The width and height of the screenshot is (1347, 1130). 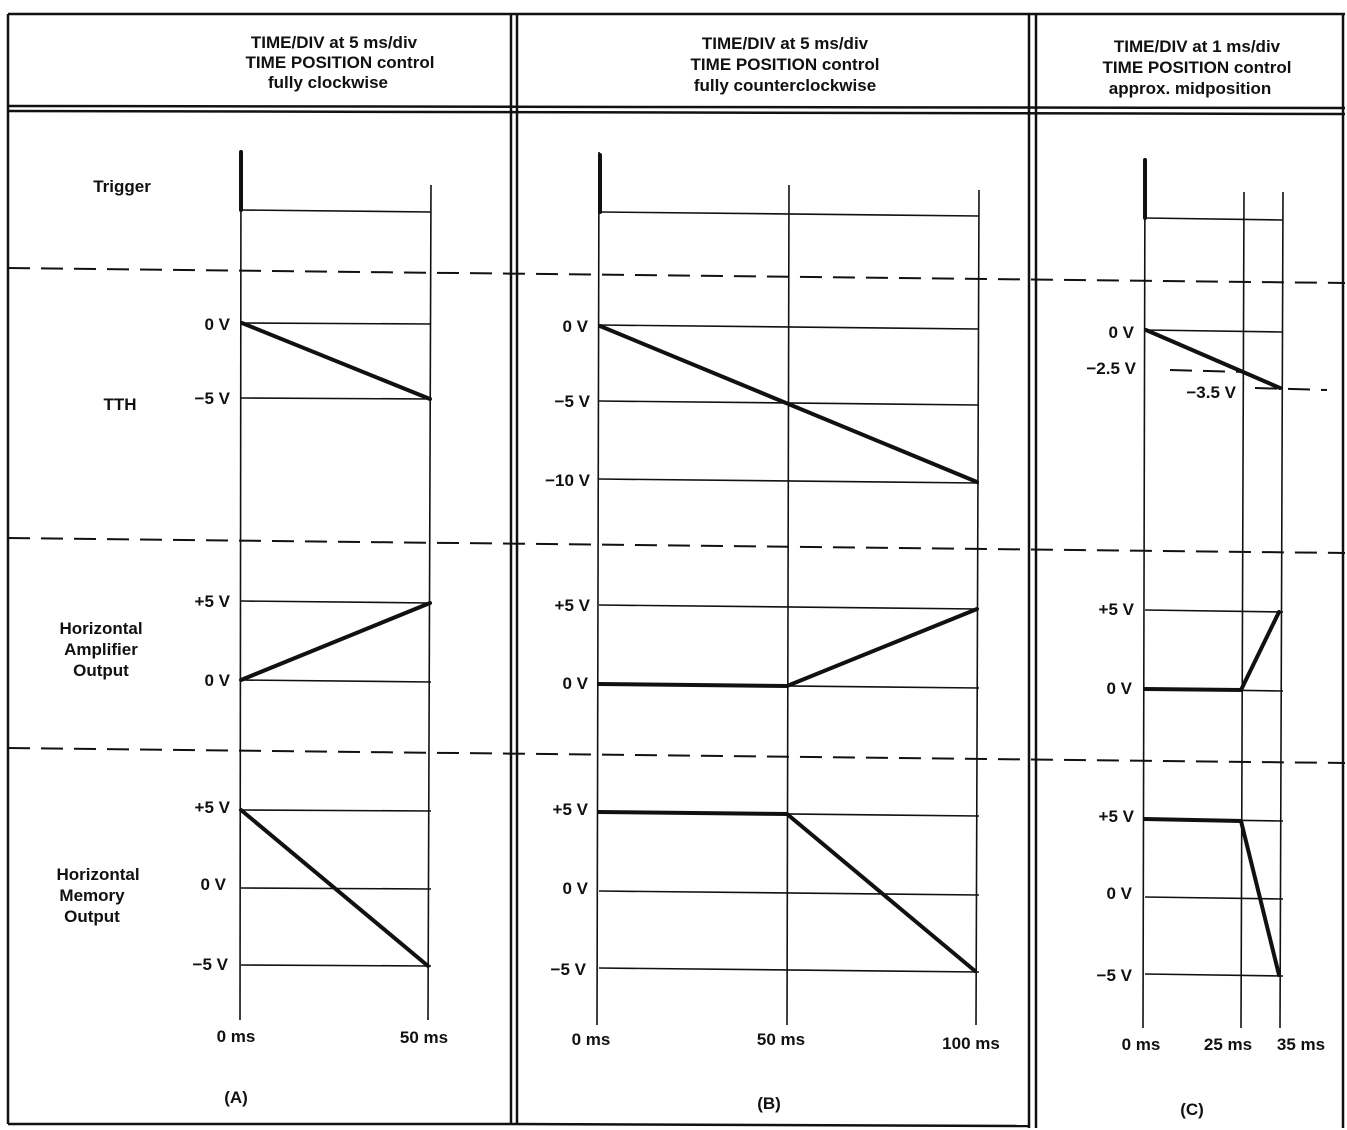 What do you see at coordinates (213, 398) in the screenshot?
I see `panel-a-tth-m5v-label: −5 V` at bounding box center [213, 398].